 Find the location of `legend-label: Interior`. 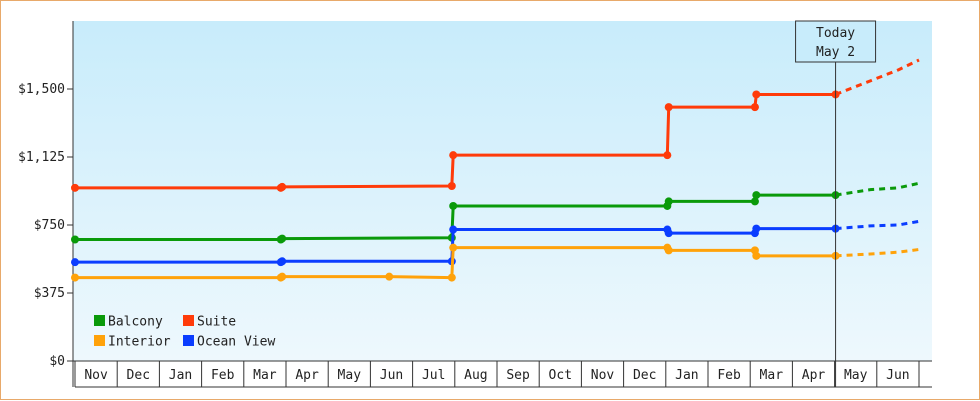

legend-label: Interior is located at coordinates (139, 342).